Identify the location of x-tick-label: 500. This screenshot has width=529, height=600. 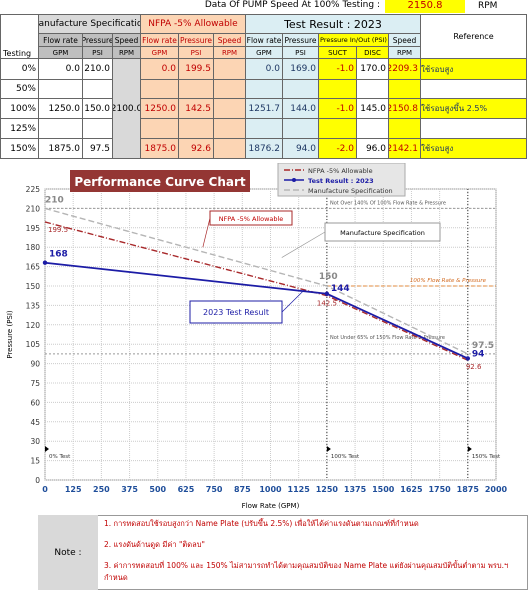
(157, 489).